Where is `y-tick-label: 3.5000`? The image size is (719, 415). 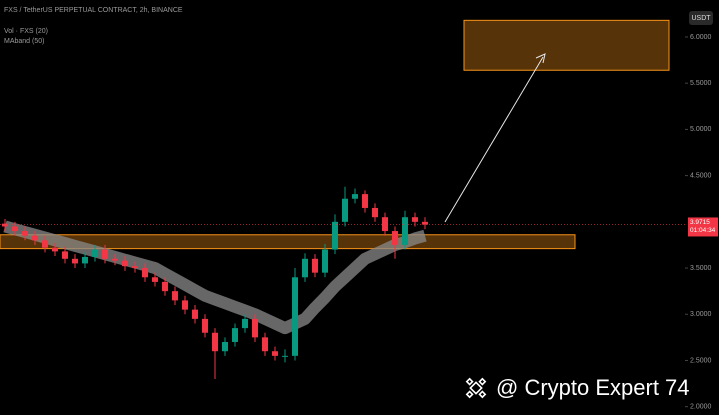 y-tick-label: 3.5000 is located at coordinates (701, 268).